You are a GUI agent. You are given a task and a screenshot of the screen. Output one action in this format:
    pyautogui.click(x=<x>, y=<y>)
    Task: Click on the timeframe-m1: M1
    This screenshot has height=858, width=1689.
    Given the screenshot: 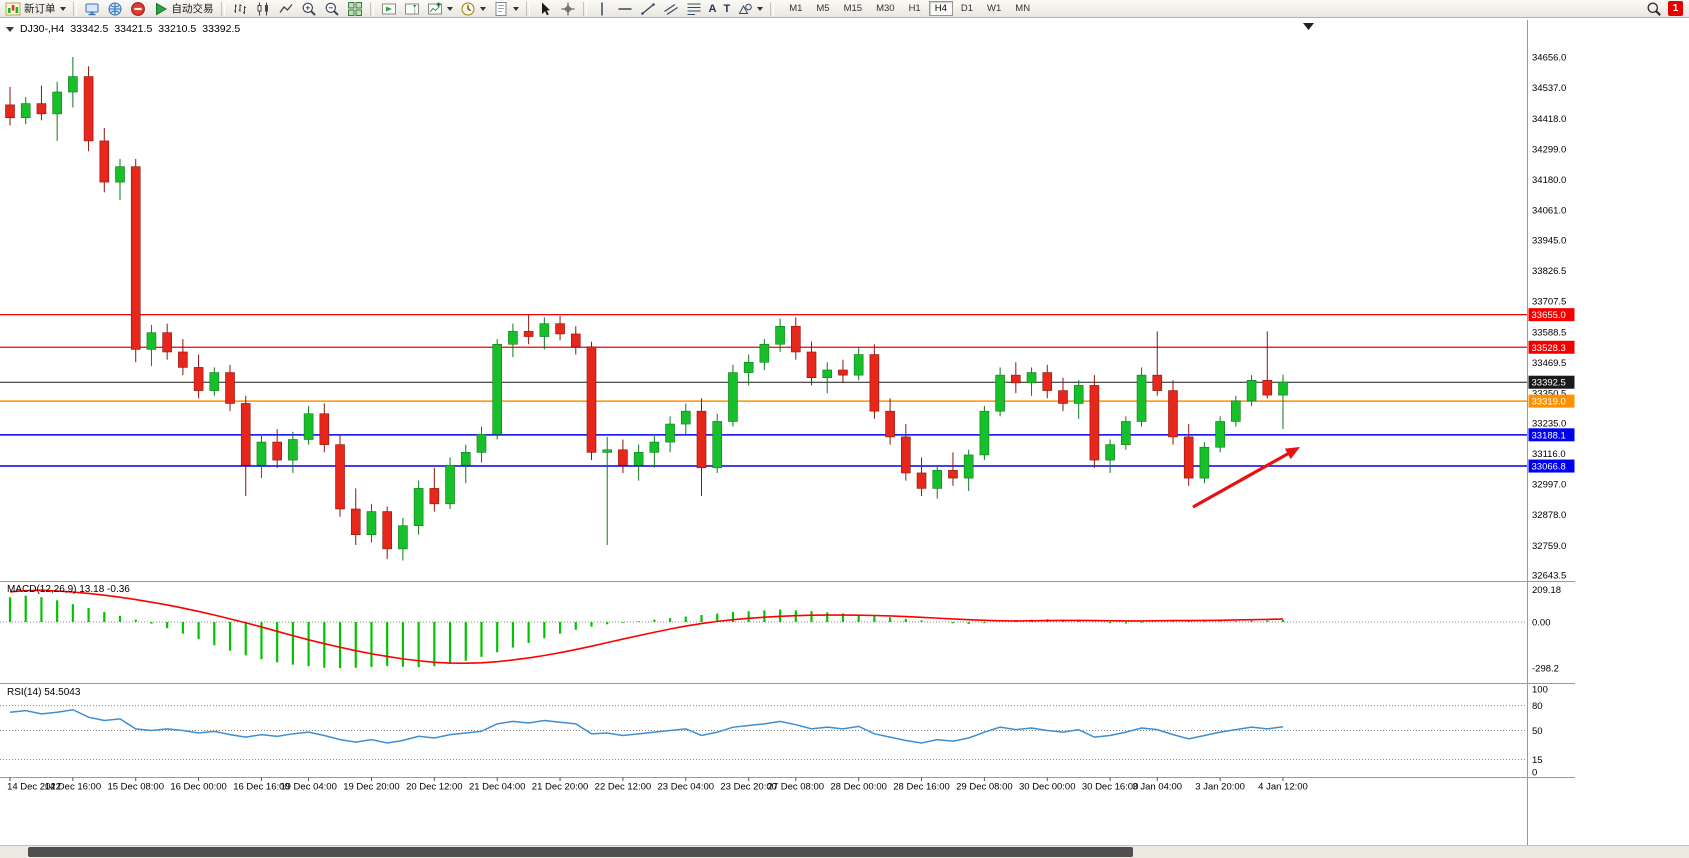 What is the action you would take?
    pyautogui.click(x=796, y=8)
    